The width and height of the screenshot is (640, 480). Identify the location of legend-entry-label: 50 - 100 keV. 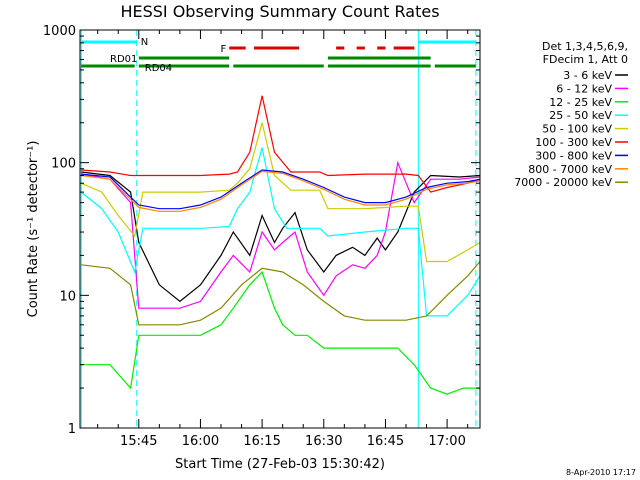
(577, 129).